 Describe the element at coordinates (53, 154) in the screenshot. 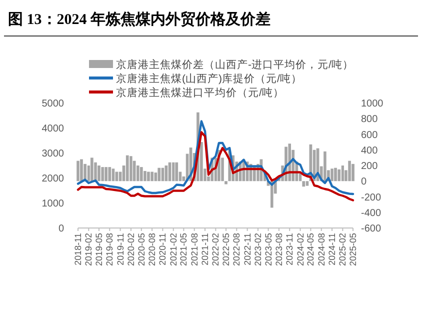

I see `y-tick-label: 3000` at that location.